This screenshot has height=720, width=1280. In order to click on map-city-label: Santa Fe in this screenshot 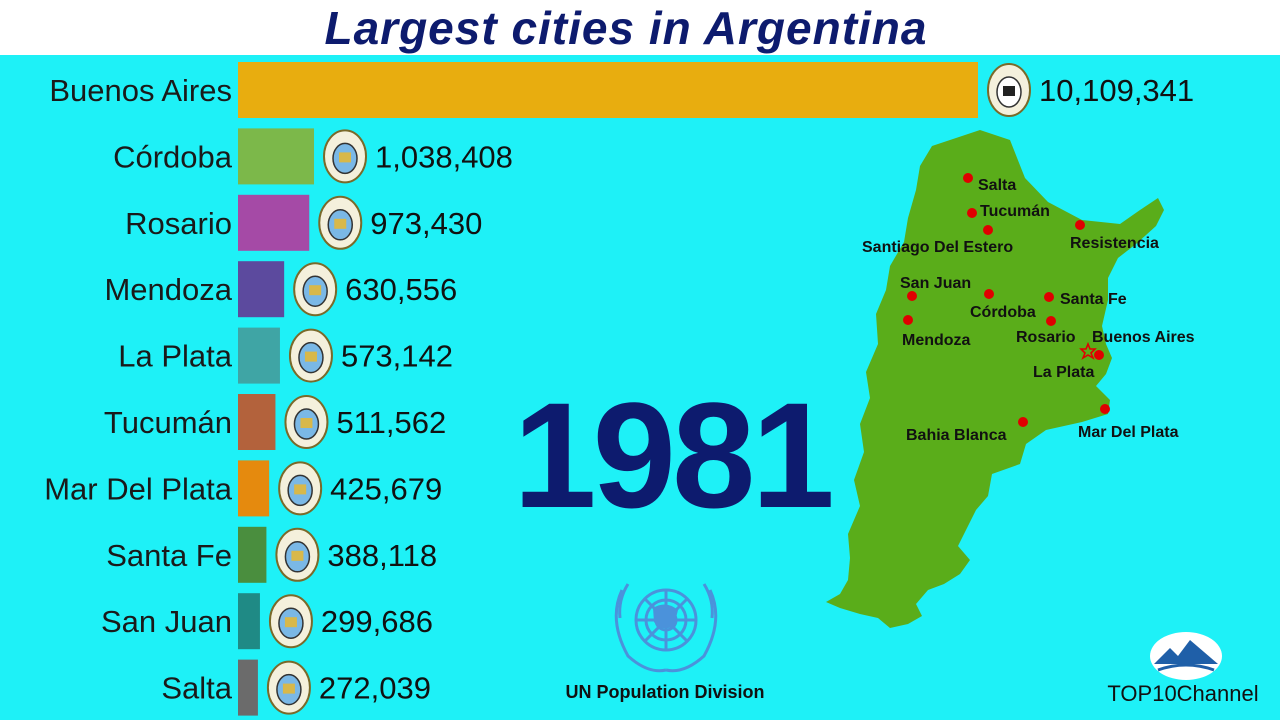, I will do `click(1093, 299)`.